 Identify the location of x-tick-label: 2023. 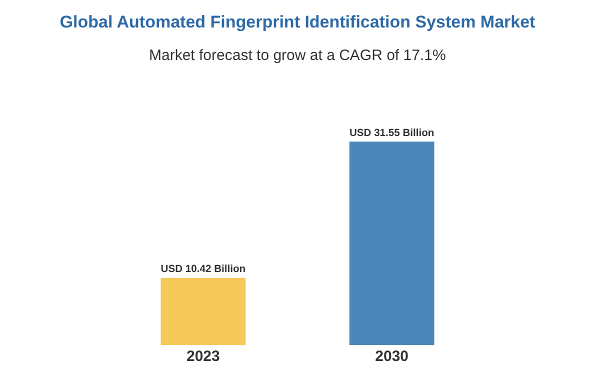
(203, 356).